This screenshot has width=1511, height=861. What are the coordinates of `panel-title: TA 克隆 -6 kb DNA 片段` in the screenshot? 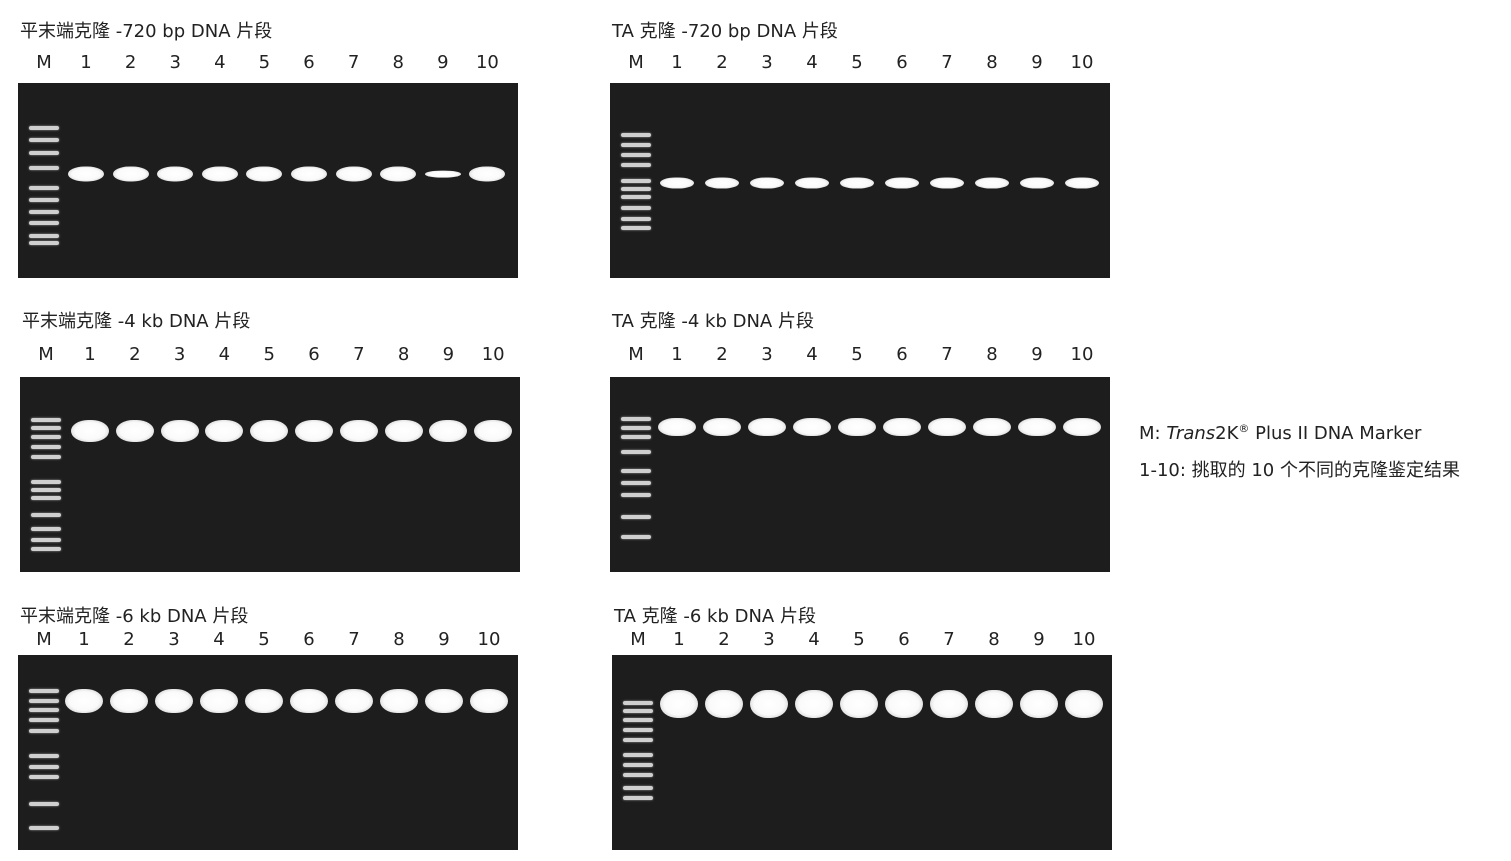 It's located at (715, 616).